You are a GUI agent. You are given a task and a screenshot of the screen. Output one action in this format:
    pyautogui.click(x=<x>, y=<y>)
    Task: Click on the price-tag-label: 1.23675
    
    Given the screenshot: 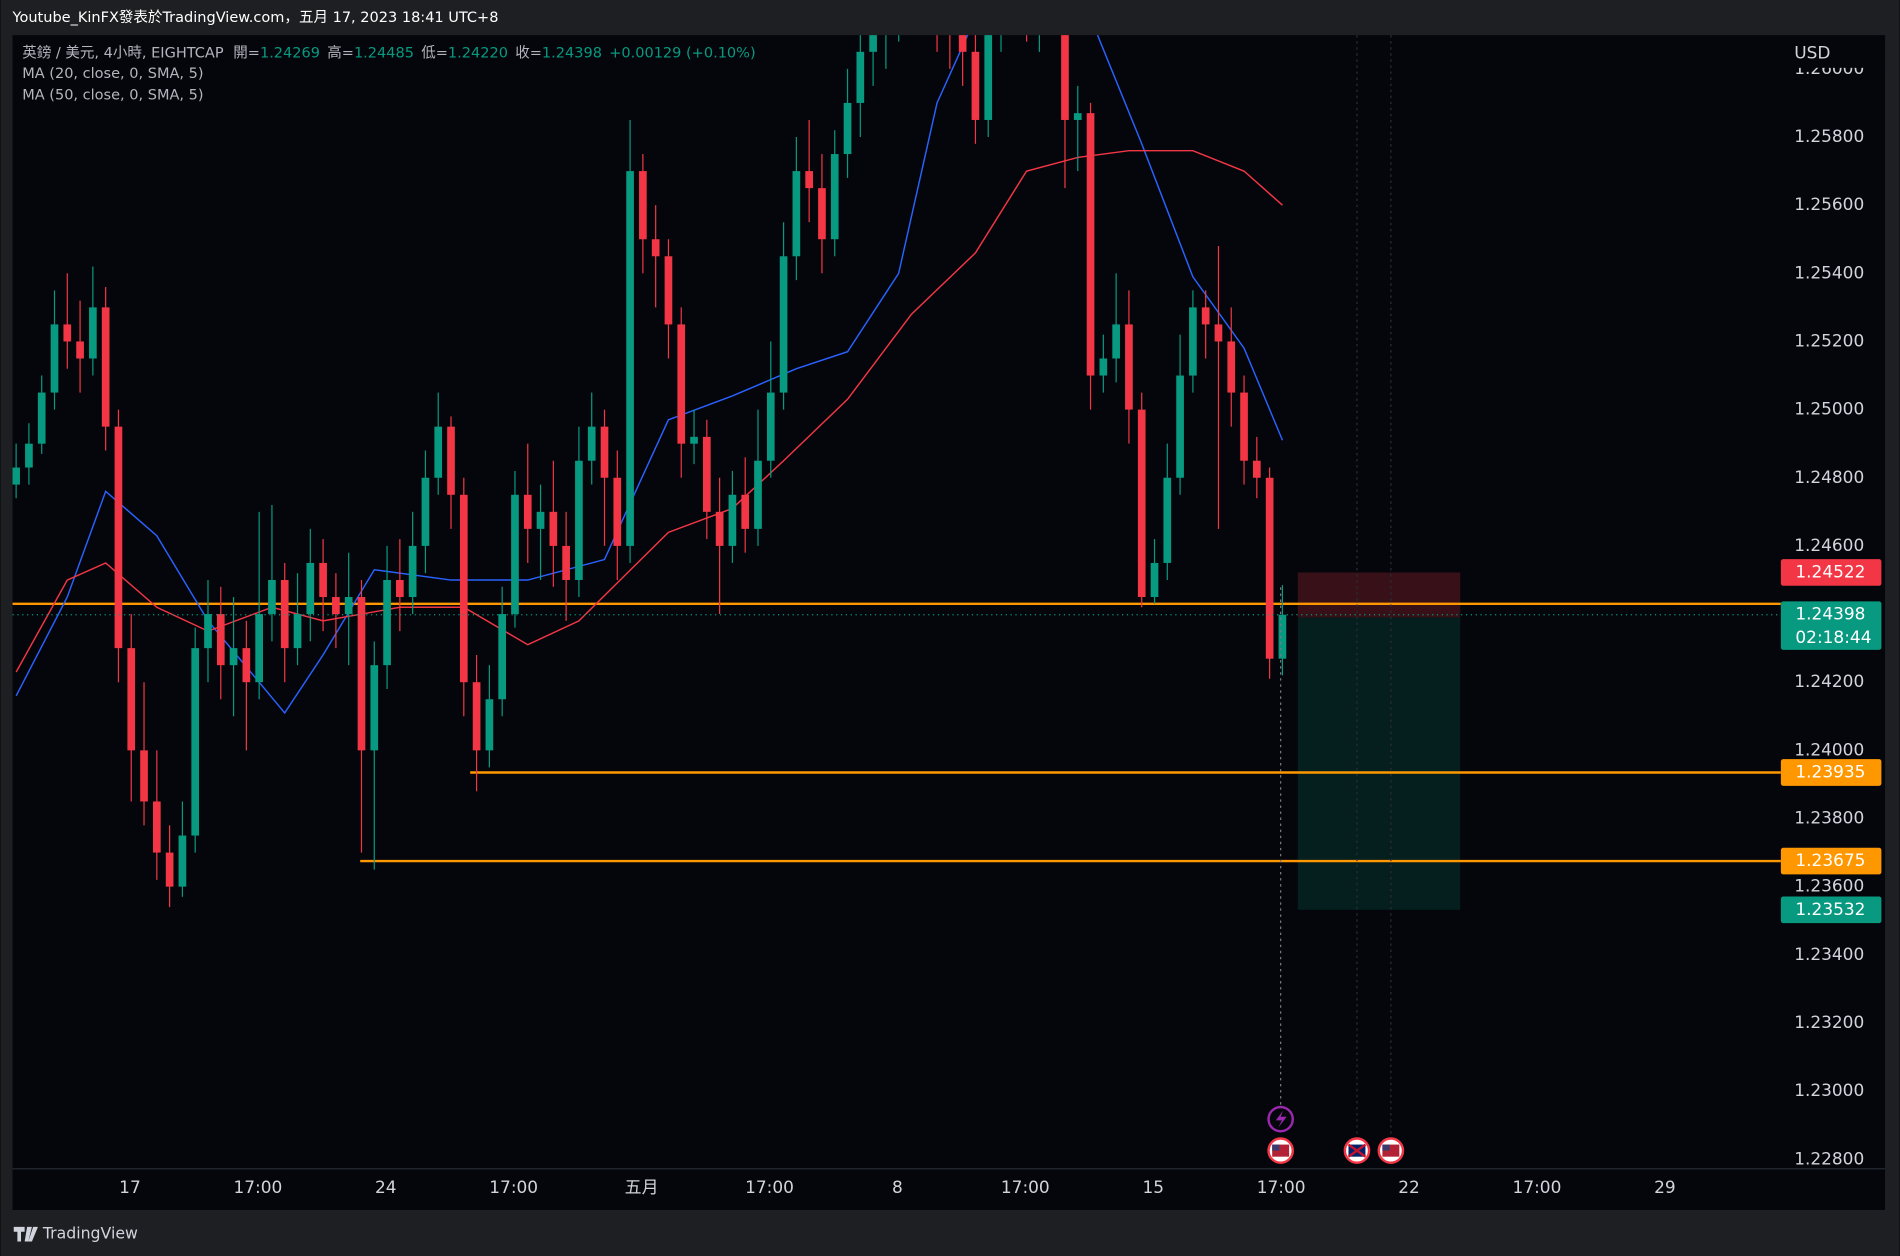 What is the action you would take?
    pyautogui.click(x=1830, y=860)
    